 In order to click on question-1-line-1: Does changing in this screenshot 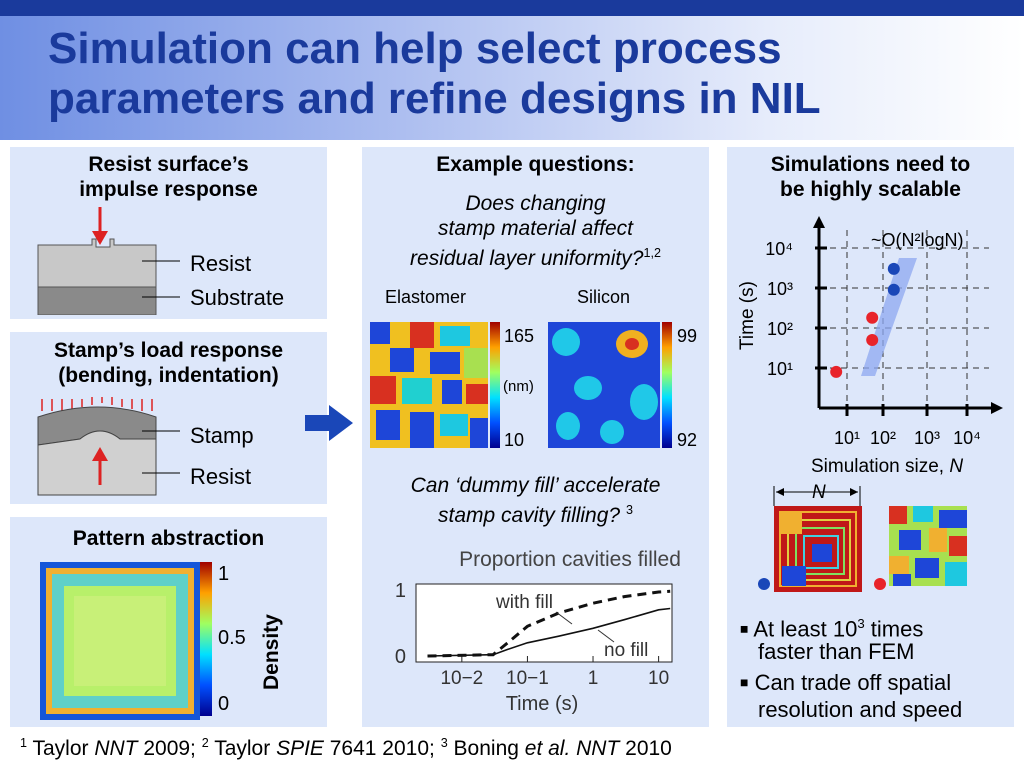, I will do `click(535, 203)`.